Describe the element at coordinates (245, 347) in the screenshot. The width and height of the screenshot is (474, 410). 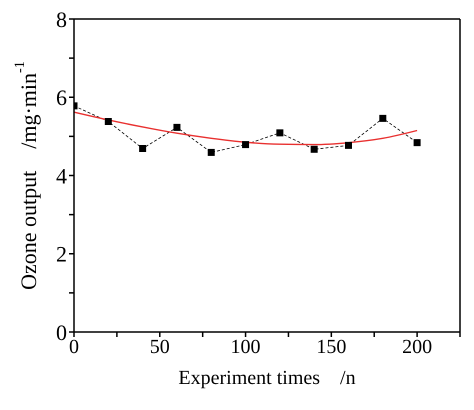
I see `x-tick-label: 100` at that location.